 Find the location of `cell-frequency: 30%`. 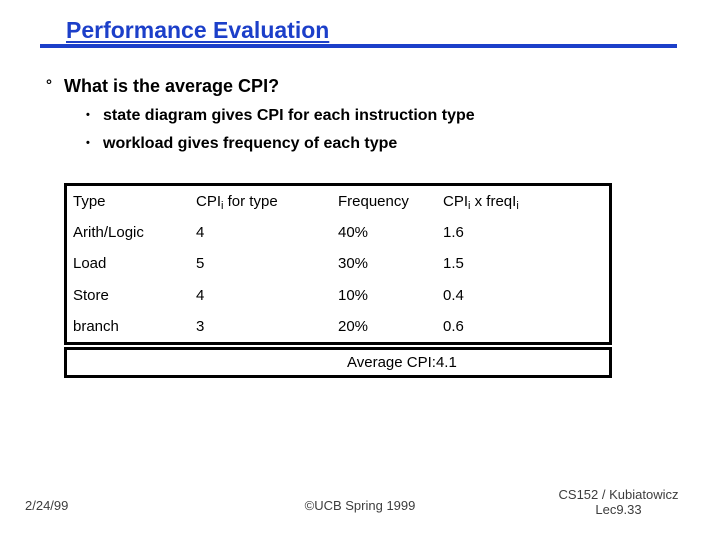

cell-frequency: 30% is located at coordinates (353, 264).